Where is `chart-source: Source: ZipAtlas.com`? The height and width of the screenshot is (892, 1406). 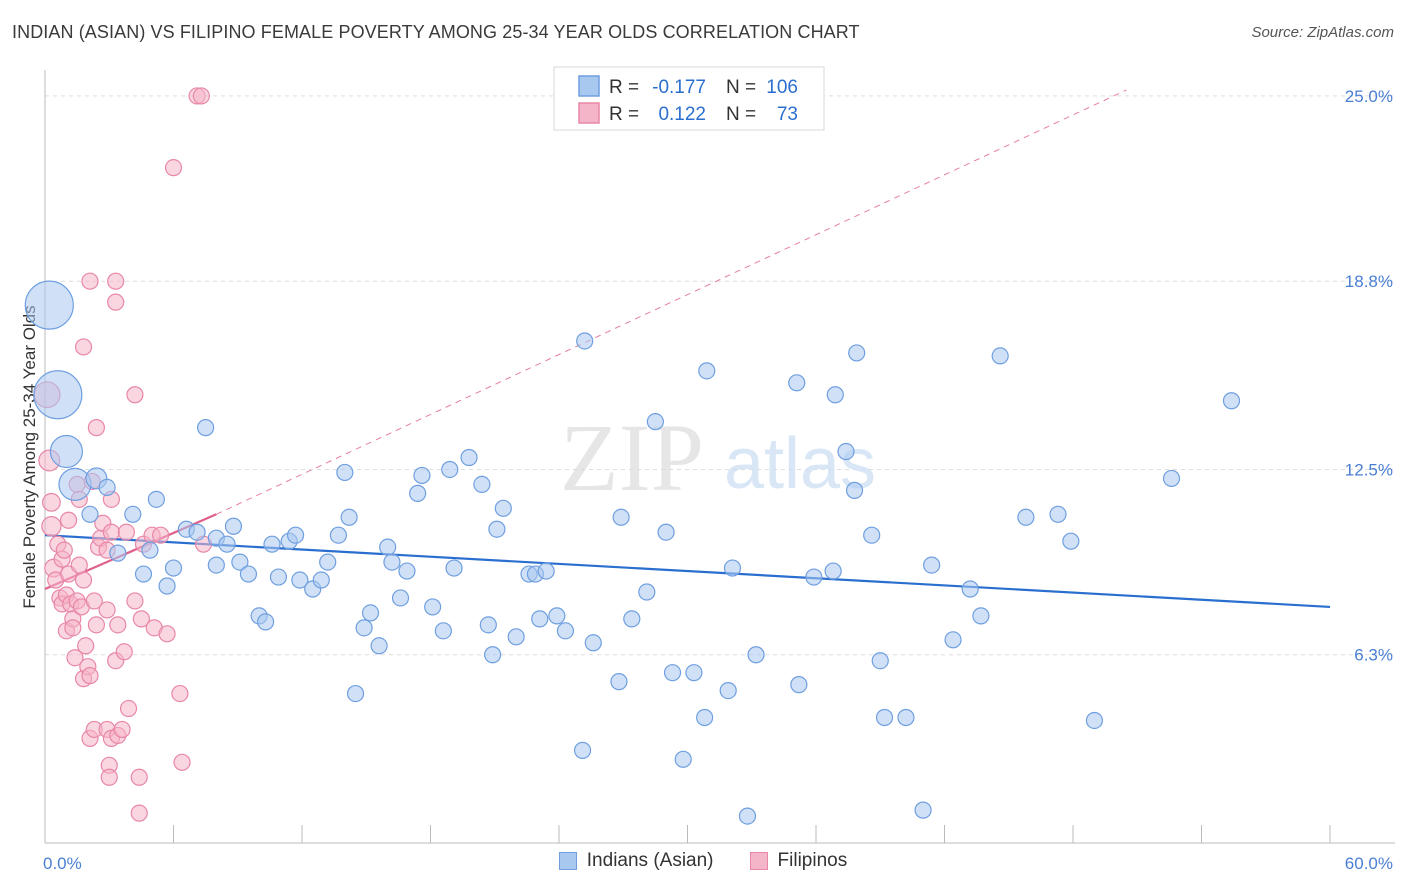 chart-source: Source: ZipAtlas.com is located at coordinates (1322, 32).